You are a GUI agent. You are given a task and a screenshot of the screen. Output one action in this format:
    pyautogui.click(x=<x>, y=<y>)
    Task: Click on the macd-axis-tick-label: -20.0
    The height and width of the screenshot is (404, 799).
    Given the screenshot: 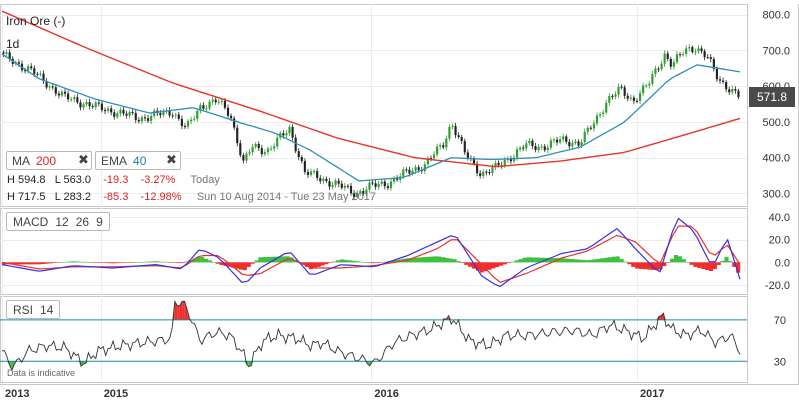 What is the action you would take?
    pyautogui.click(x=777, y=286)
    